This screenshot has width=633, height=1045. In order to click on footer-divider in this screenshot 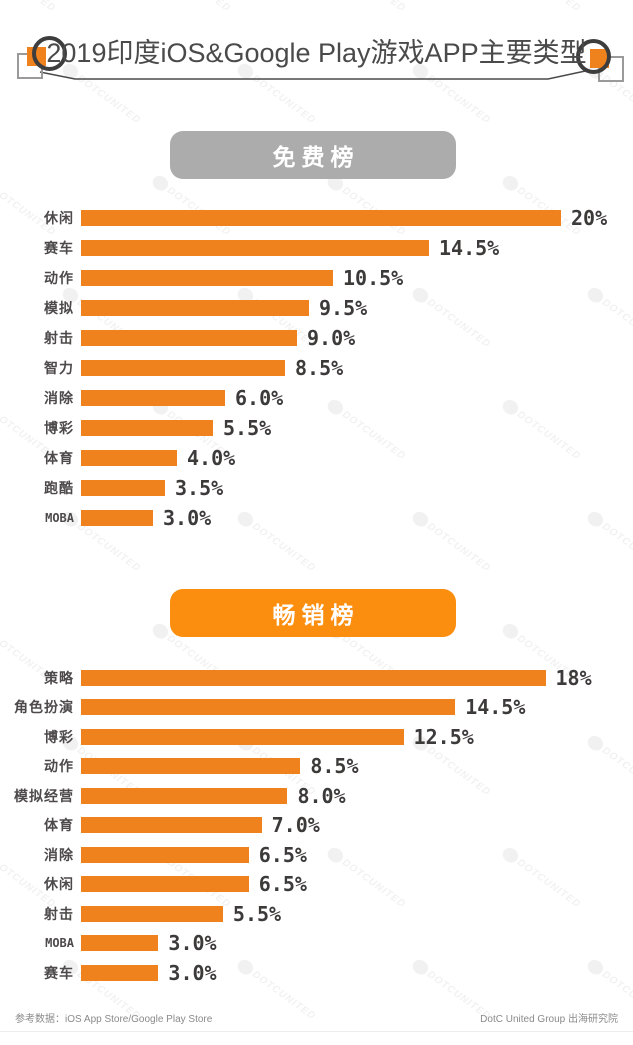, I will do `click(316, 1031)`.